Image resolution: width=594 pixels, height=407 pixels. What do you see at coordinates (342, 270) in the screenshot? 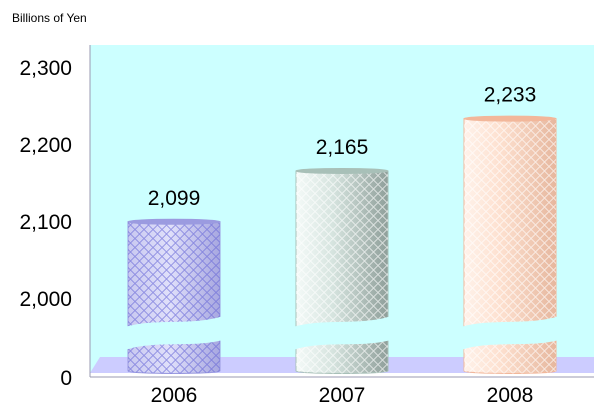
I see `bar-2007` at bounding box center [342, 270].